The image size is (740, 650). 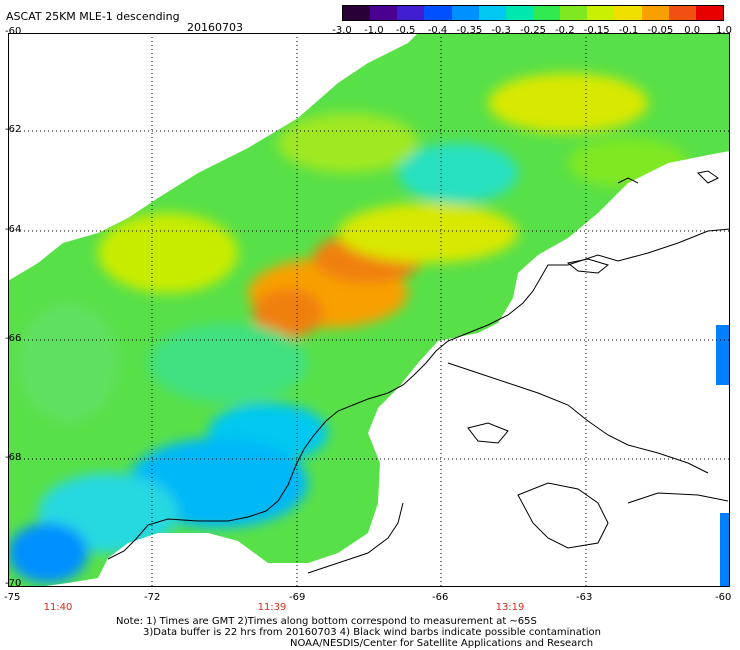 I want to click on lat-label: -66, so click(x=13, y=338).